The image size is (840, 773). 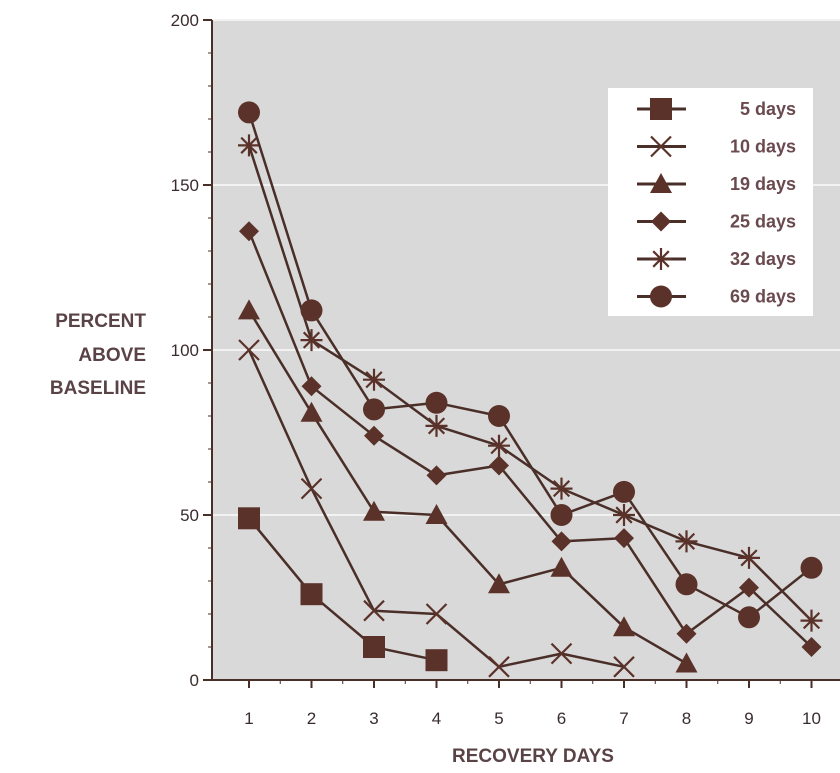 What do you see at coordinates (661, 259) in the screenshot?
I see `legend-marker-32-days` at bounding box center [661, 259].